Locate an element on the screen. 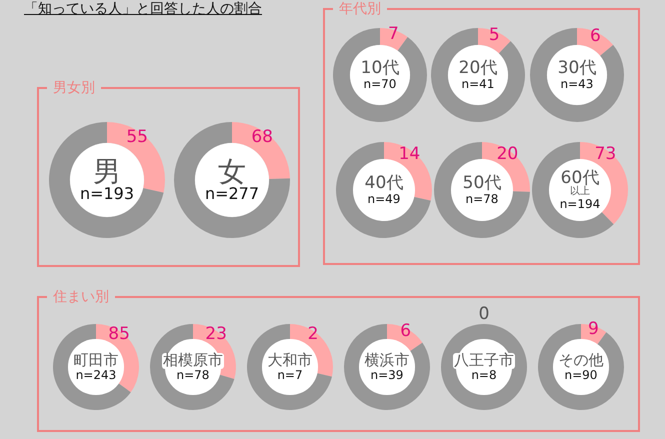 Image resolution: width=665 pixels, height=439 pixels. data-label: 9 is located at coordinates (593, 329).